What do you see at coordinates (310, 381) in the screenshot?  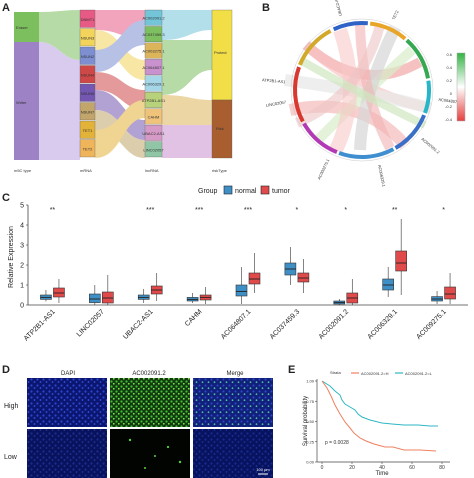 I see `survival-y-tick-label: 1.00` at bounding box center [310, 381].